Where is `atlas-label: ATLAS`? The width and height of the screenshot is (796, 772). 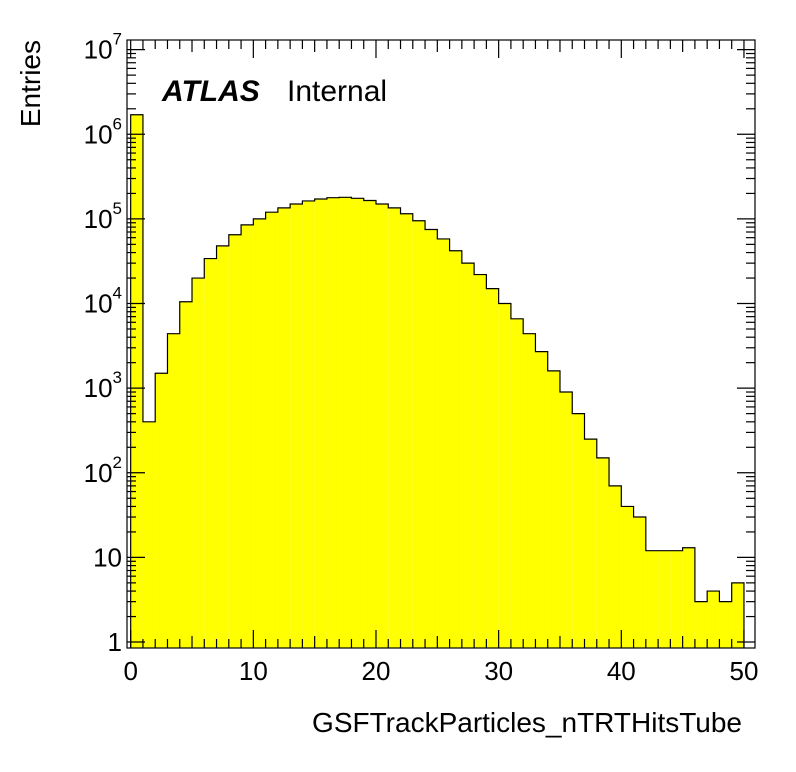 atlas-label: ATLAS is located at coordinates (210, 91).